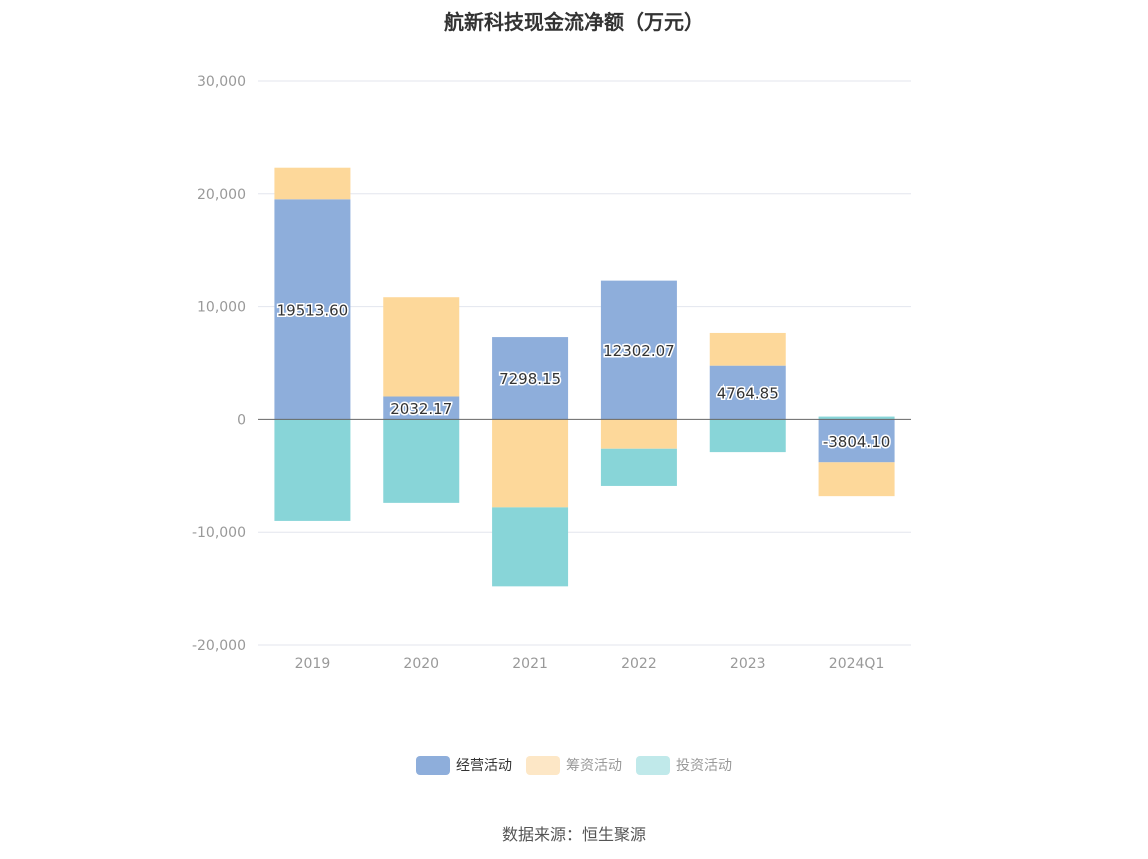 This screenshot has width=1148, height=859. Describe the element at coordinates (748, 664) in the screenshot. I see `x-tick-label: 2023` at that location.